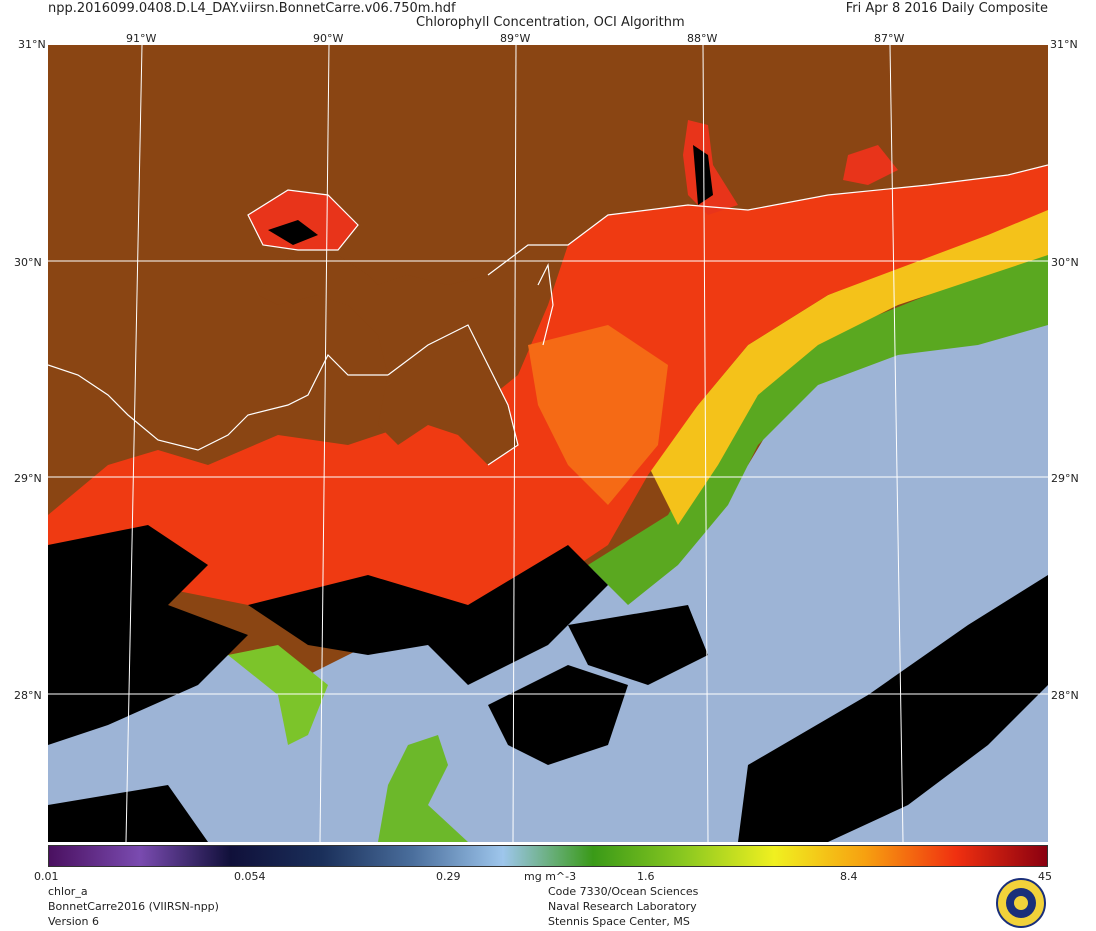 The image size is (1096, 931). What do you see at coordinates (702, 38) in the screenshot?
I see `lon-label-88w: 88°W` at bounding box center [702, 38].